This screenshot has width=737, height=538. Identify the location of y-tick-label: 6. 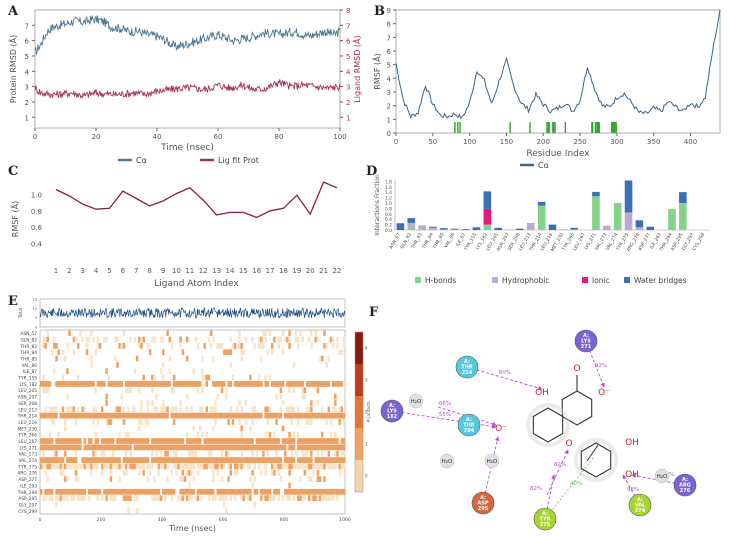
(389, 52).